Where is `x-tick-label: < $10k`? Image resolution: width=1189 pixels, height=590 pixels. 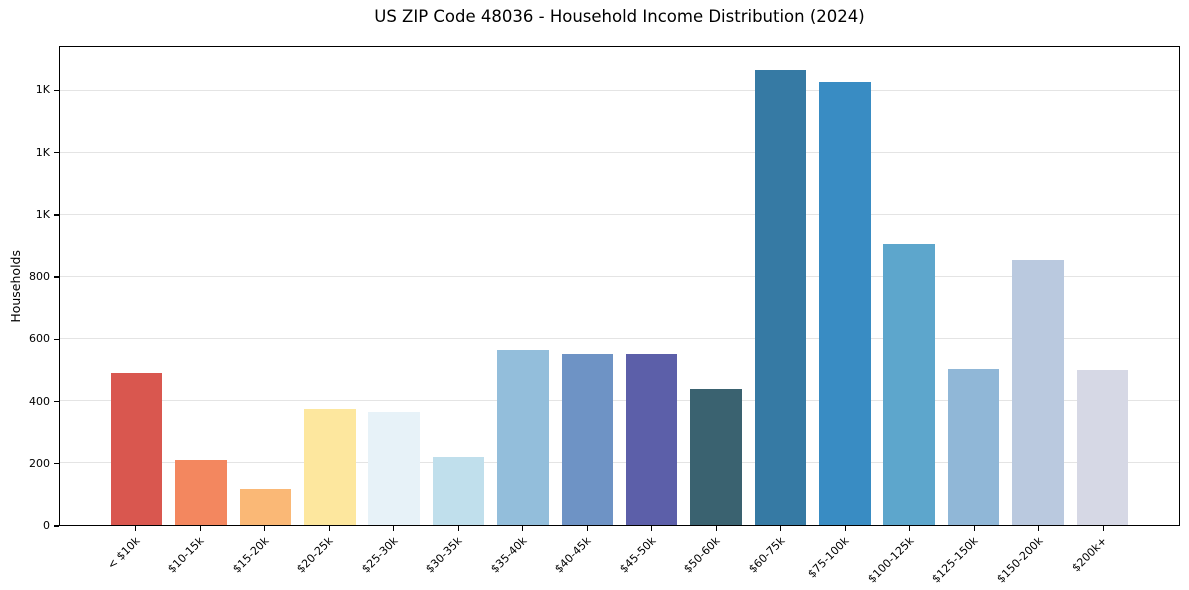 x-tick-label: < $10k is located at coordinates (123, 553).